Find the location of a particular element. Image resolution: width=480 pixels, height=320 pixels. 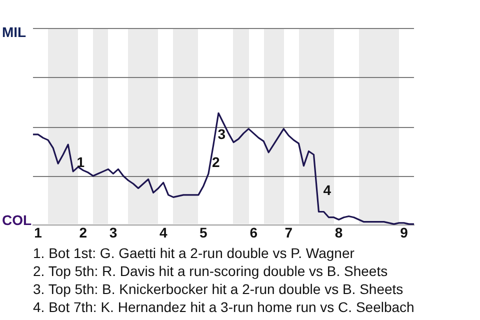

x-tick-label: 8 is located at coordinates (338, 232).